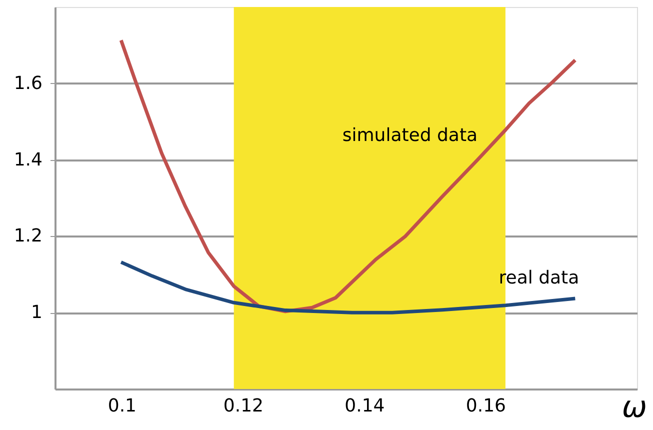  What do you see at coordinates (28, 159) in the screenshot?
I see `y-tick-label: 1.4` at bounding box center [28, 159].